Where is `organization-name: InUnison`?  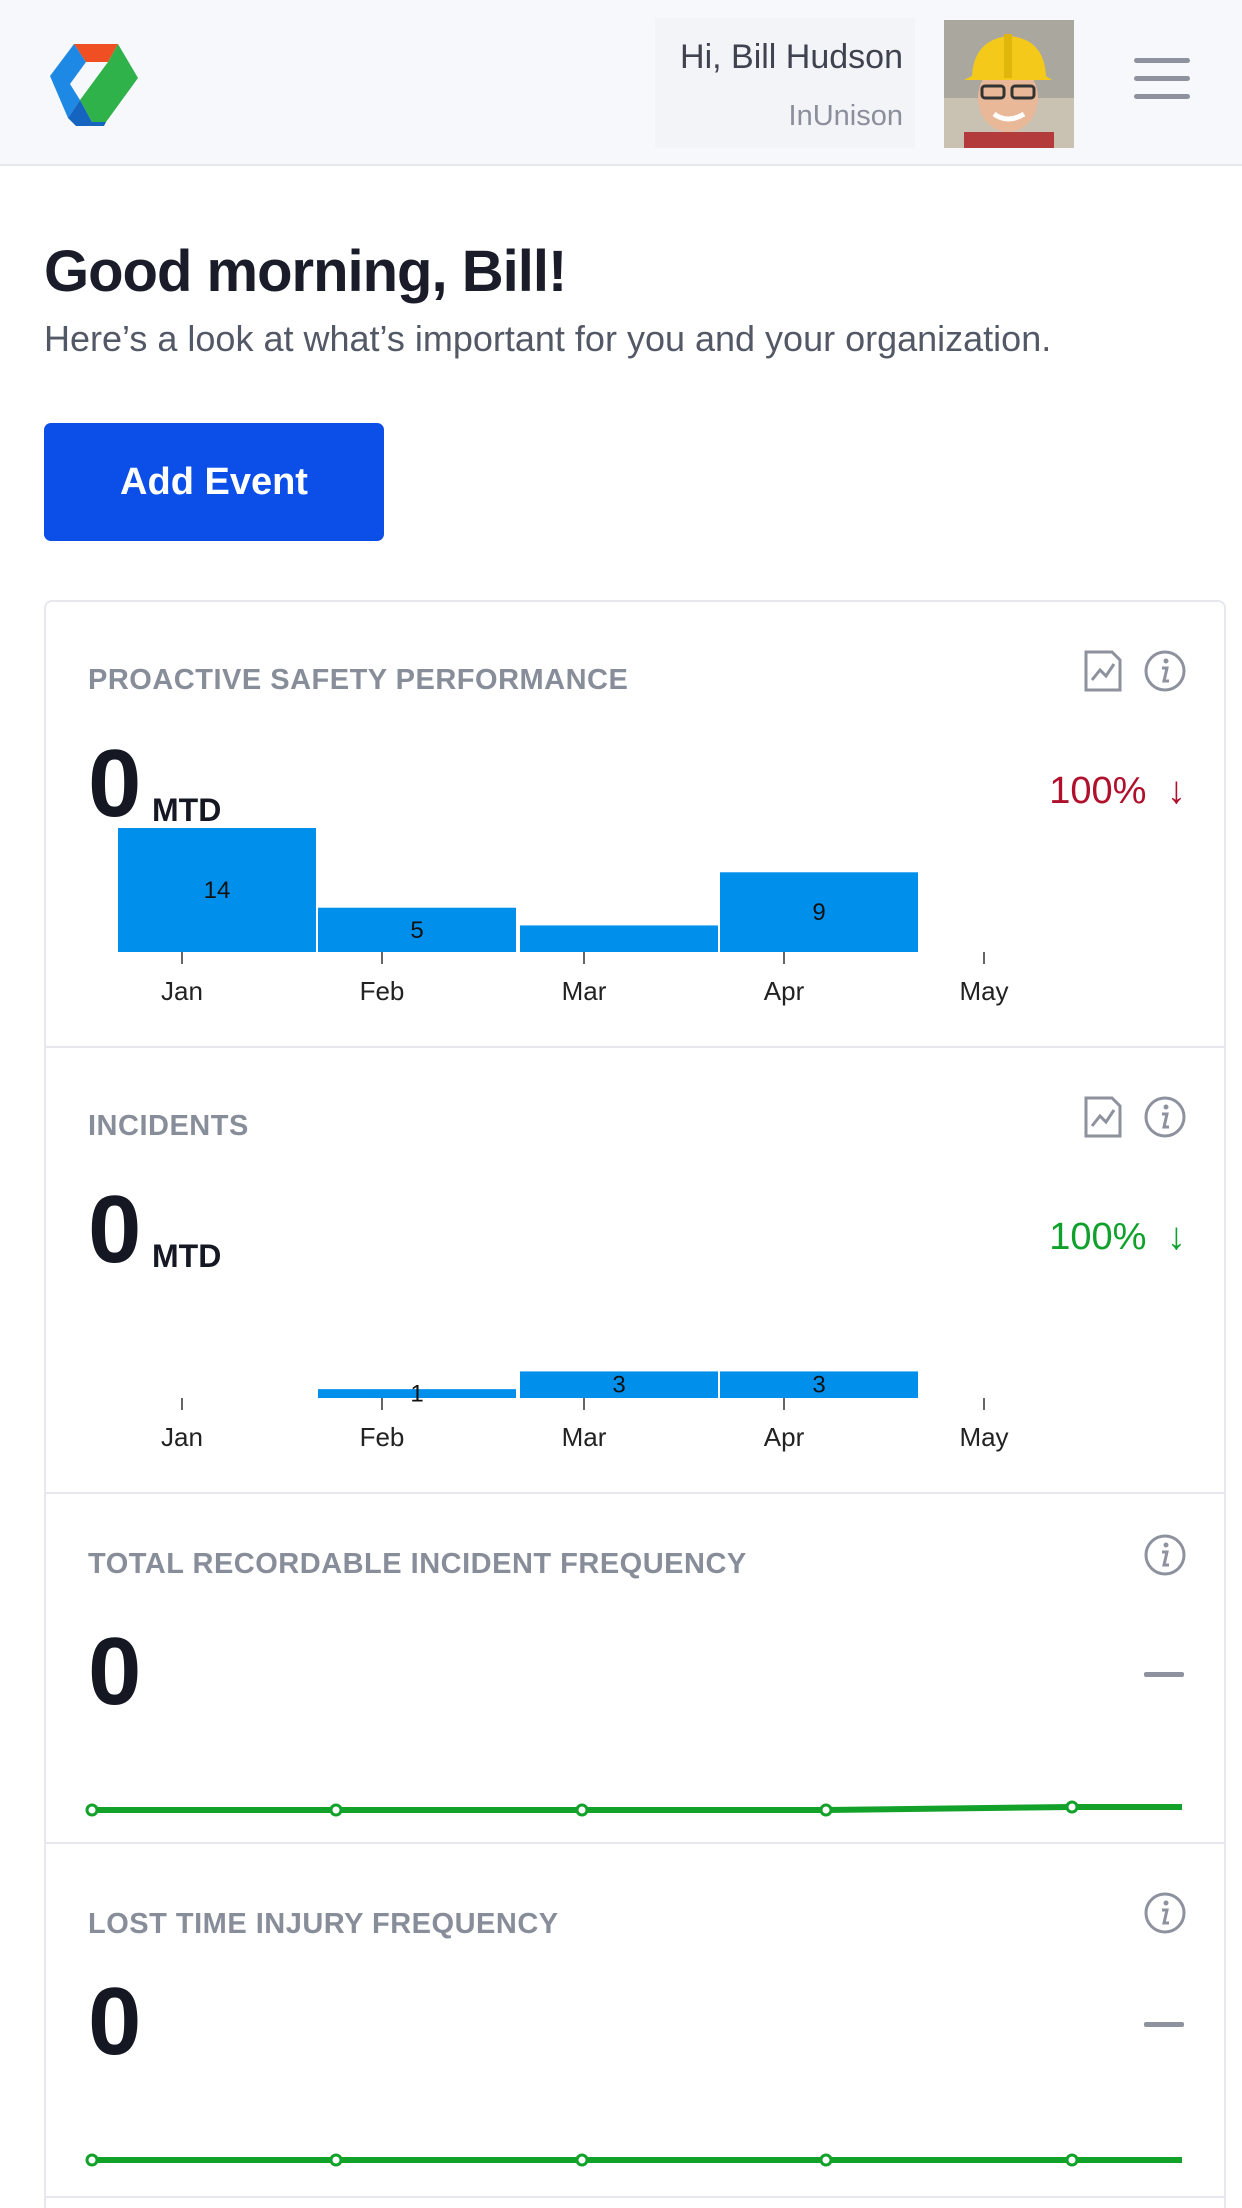
organization-name: InUnison is located at coordinates (845, 116).